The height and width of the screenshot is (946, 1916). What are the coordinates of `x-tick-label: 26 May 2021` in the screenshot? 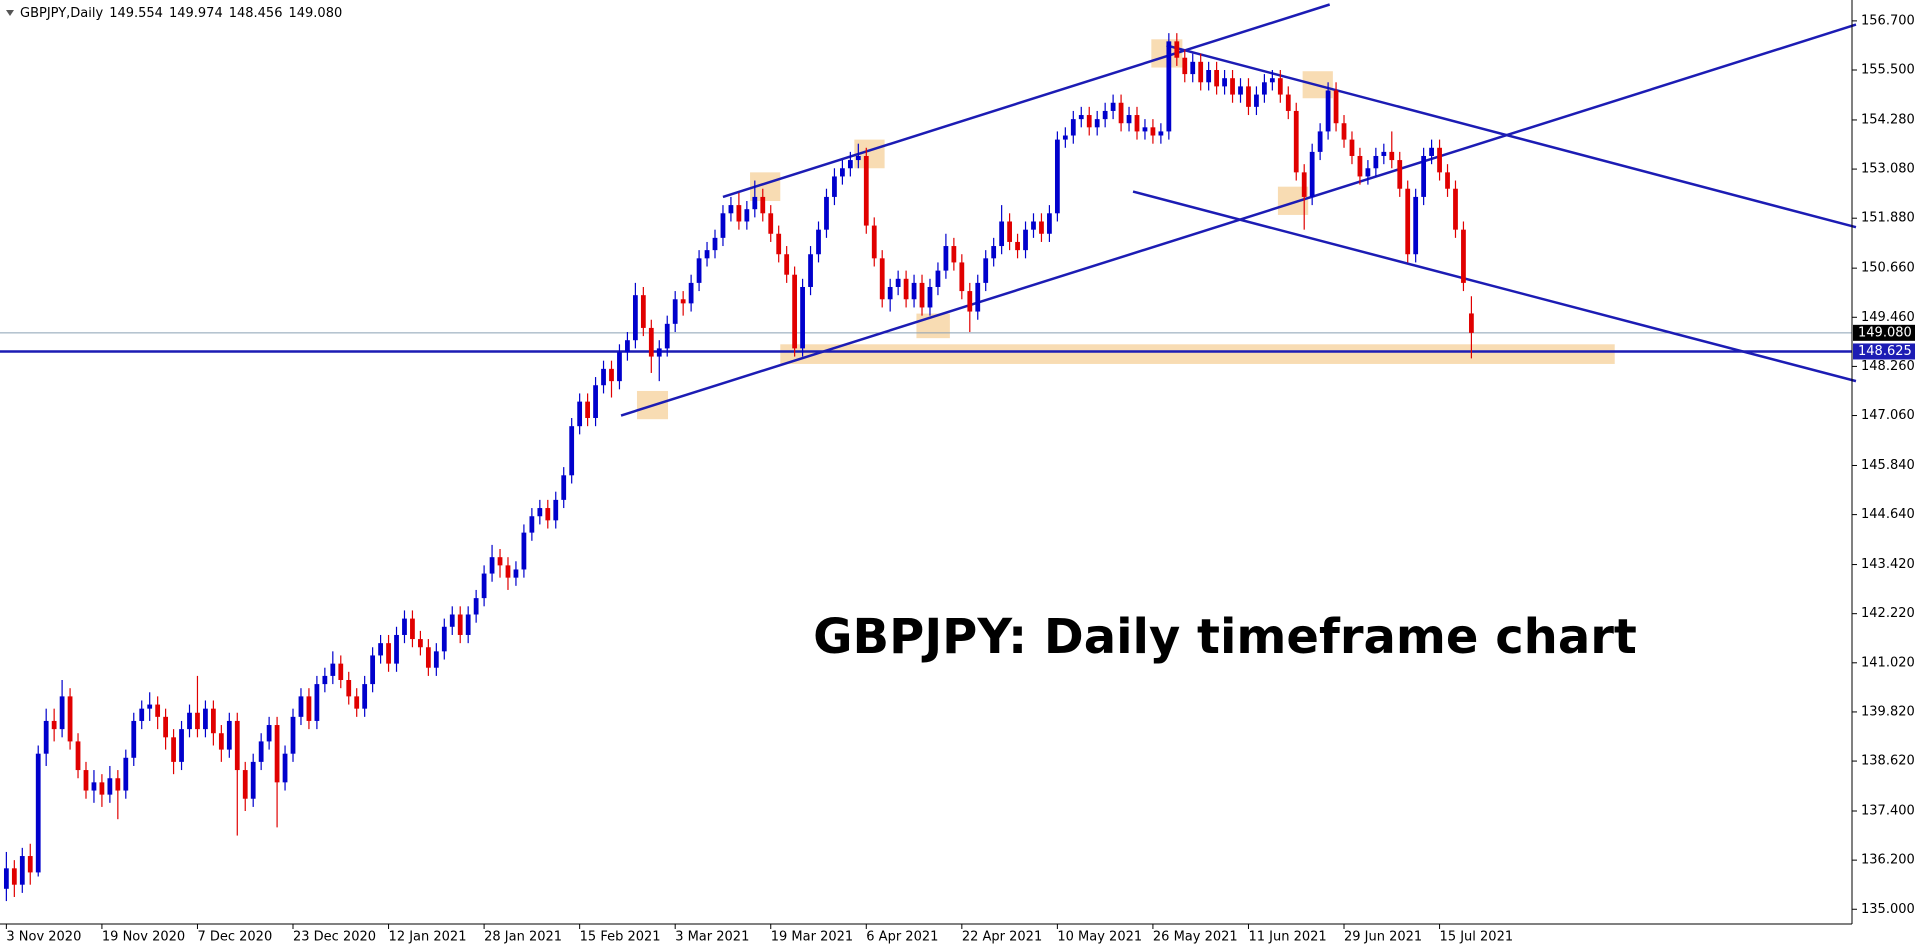 It's located at (1195, 937).